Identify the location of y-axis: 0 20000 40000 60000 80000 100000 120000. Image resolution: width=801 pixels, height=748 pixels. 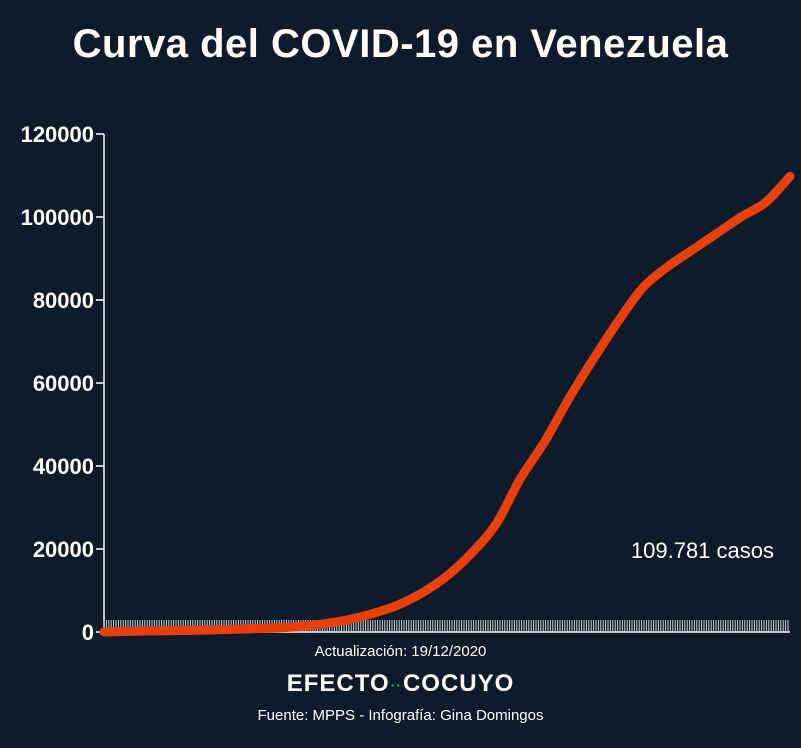
(63, 383).